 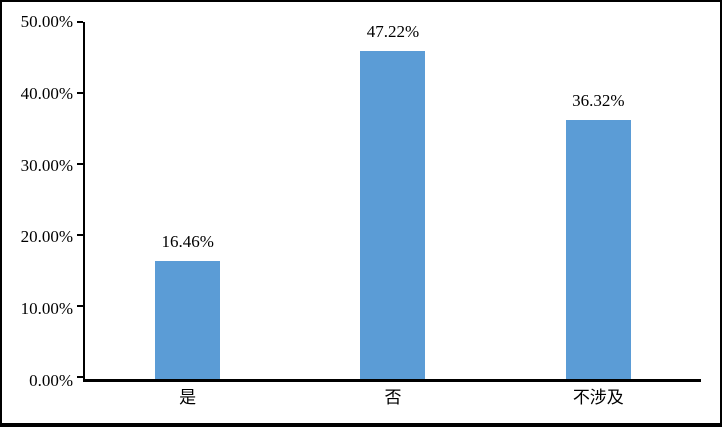 I want to click on y-tick-label: 0.00%, so click(x=51, y=380).